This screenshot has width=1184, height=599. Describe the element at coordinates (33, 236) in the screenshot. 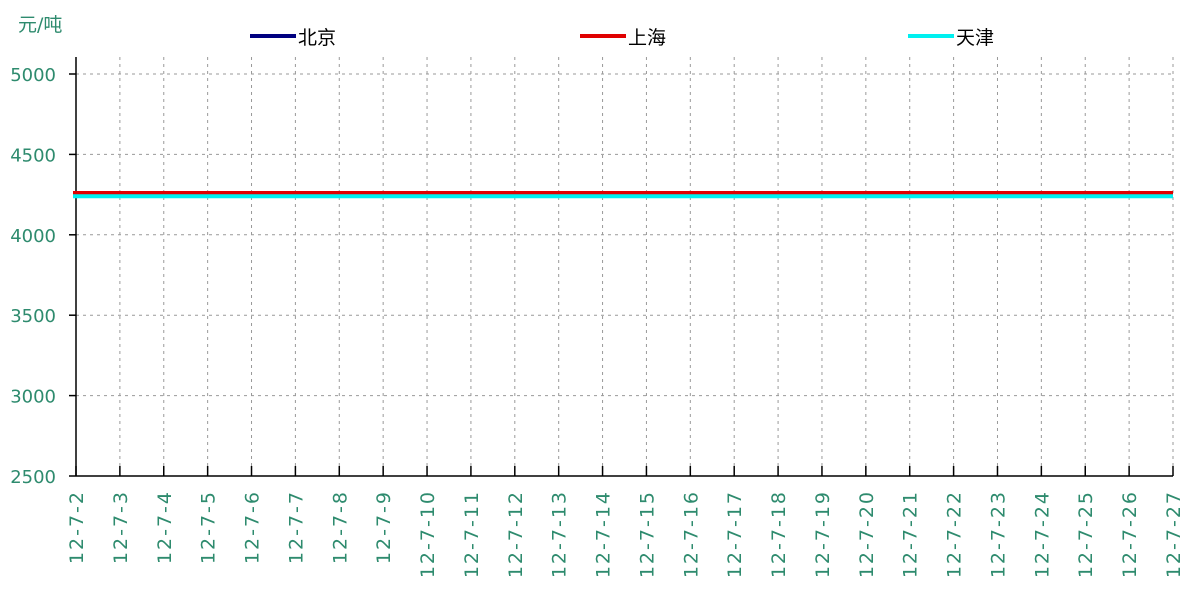

I see `y-tick-label: 4000` at that location.